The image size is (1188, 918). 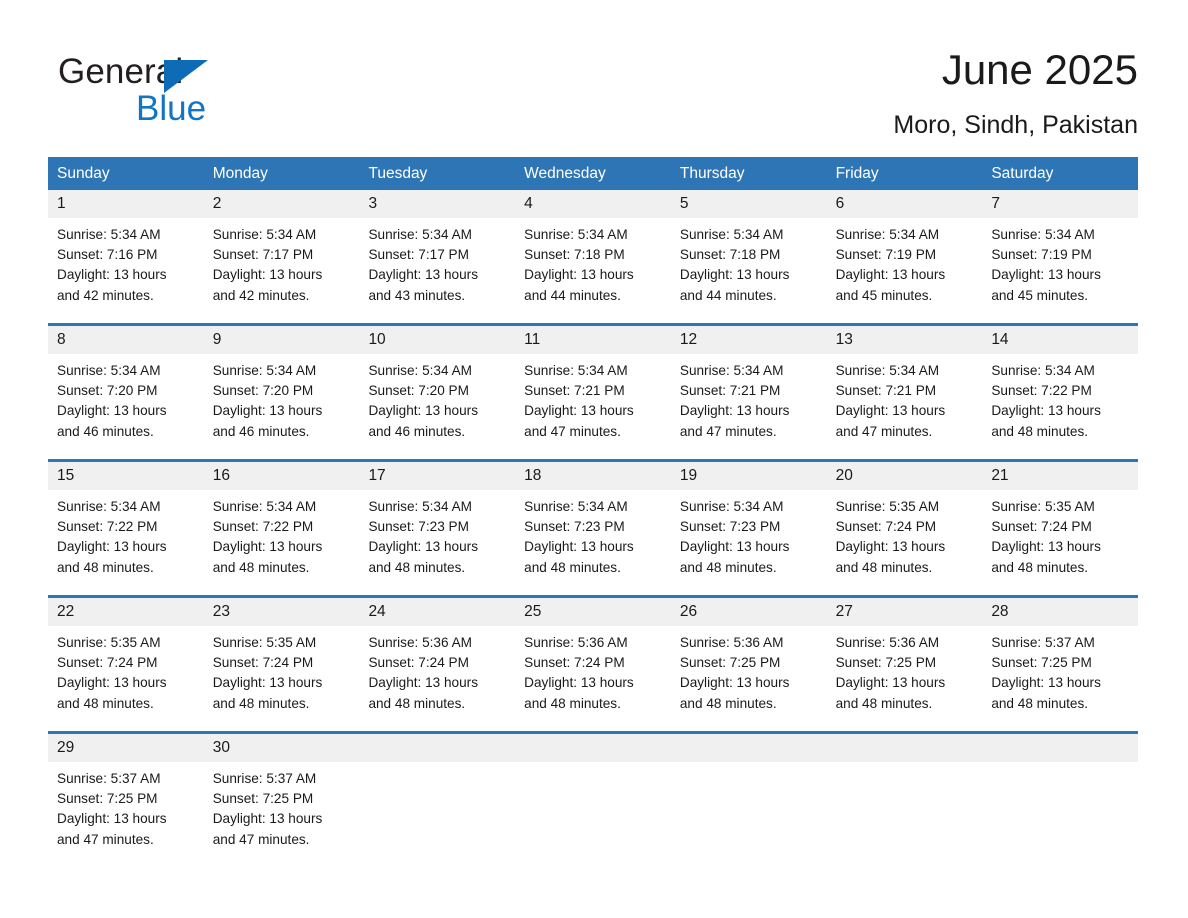 I want to click on day-number-21: 21, so click(x=1000, y=475).